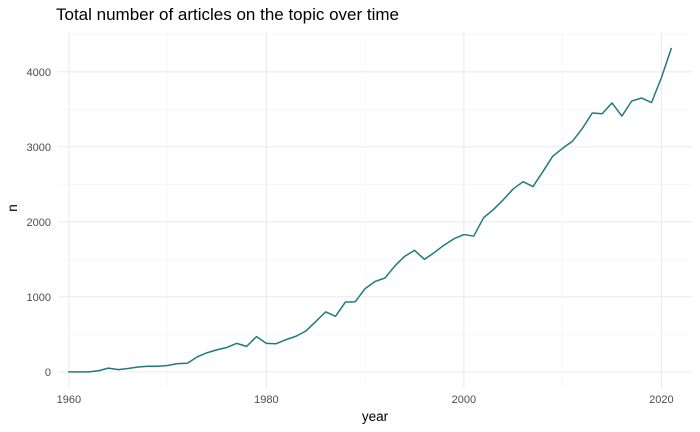 The image size is (700, 432). What do you see at coordinates (39, 73) in the screenshot?
I see `y-tick-label: 4000` at bounding box center [39, 73].